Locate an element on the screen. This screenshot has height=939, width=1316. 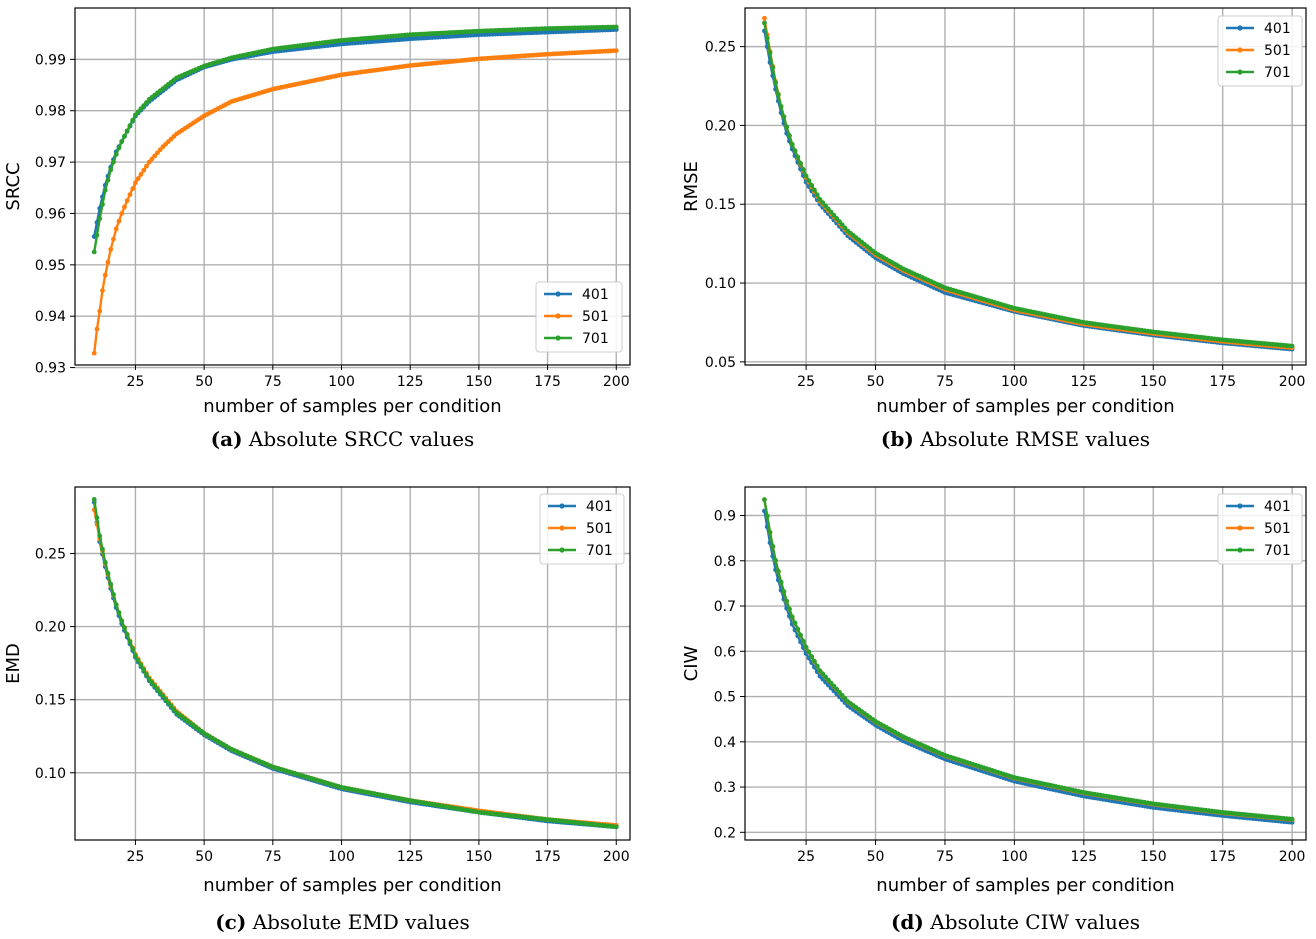
y-axis-label: CIW is located at coordinates (691, 663).